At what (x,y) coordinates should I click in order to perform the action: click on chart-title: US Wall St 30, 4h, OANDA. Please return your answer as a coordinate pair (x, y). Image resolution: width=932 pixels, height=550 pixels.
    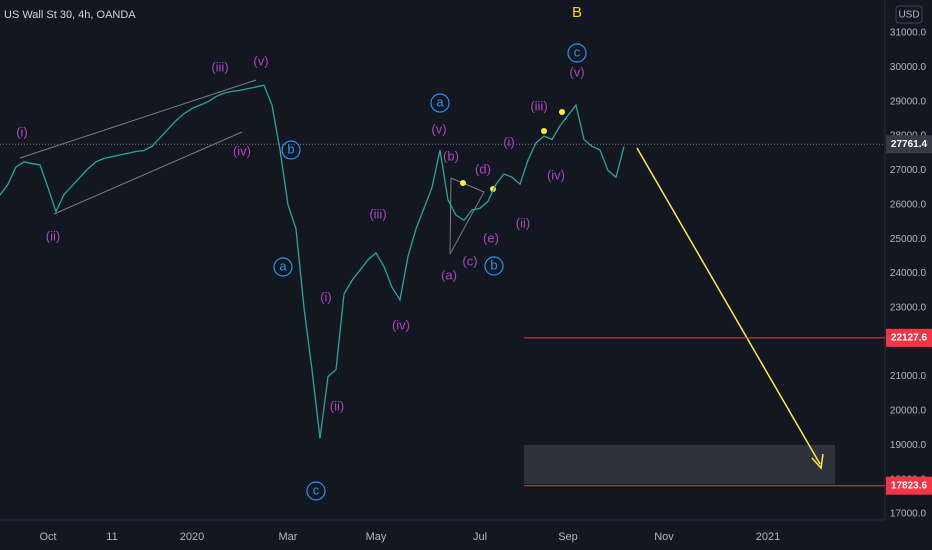
    Looking at the image, I should click on (70, 15).